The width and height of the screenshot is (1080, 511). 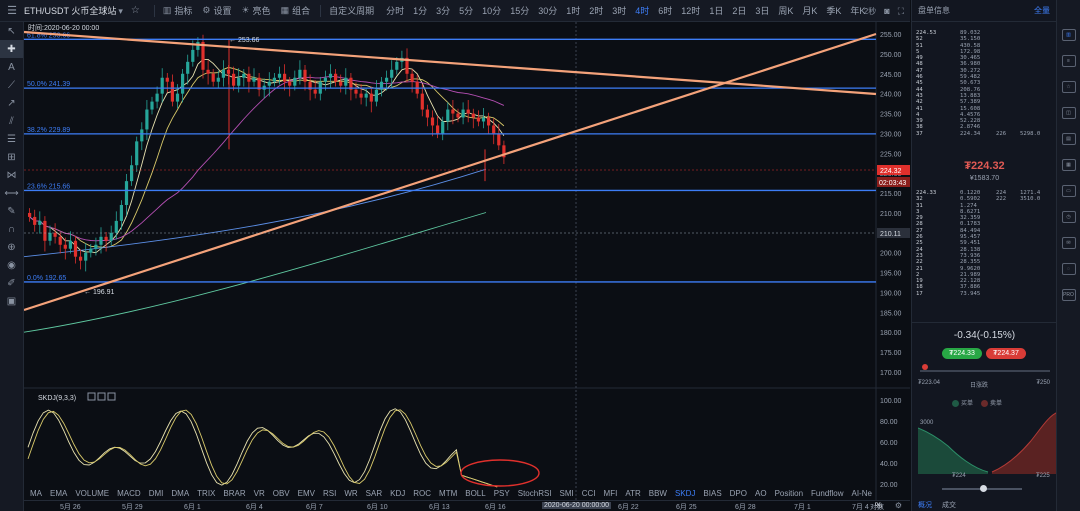 I want to click on ruler-icon: ⟷, so click(x=11, y=193).